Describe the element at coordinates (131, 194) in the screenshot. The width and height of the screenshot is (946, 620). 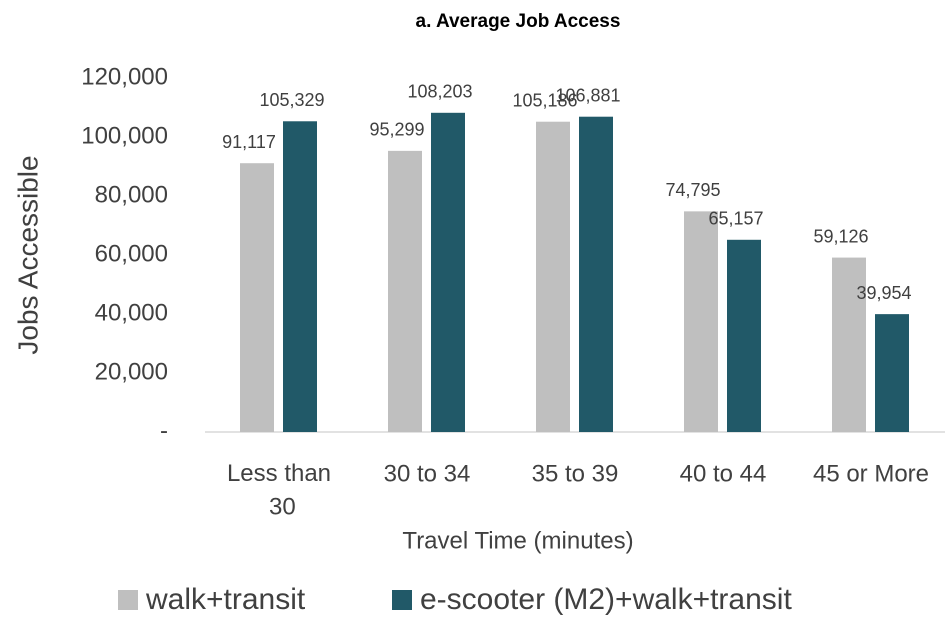
I see `y-tick-label: 80,000` at that location.